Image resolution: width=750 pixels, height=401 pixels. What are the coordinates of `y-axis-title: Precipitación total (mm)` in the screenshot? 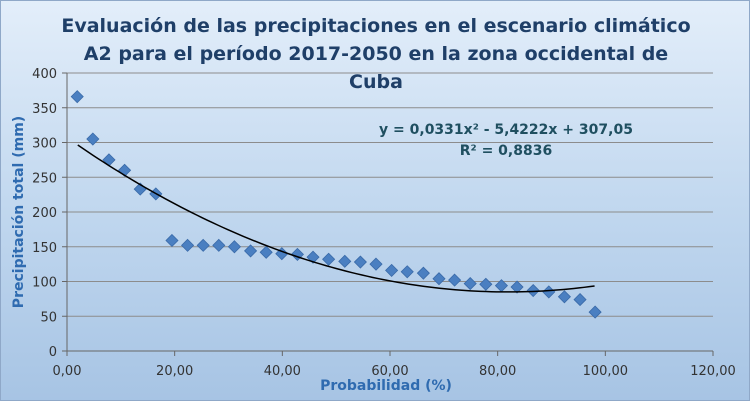 It's located at (19, 212).